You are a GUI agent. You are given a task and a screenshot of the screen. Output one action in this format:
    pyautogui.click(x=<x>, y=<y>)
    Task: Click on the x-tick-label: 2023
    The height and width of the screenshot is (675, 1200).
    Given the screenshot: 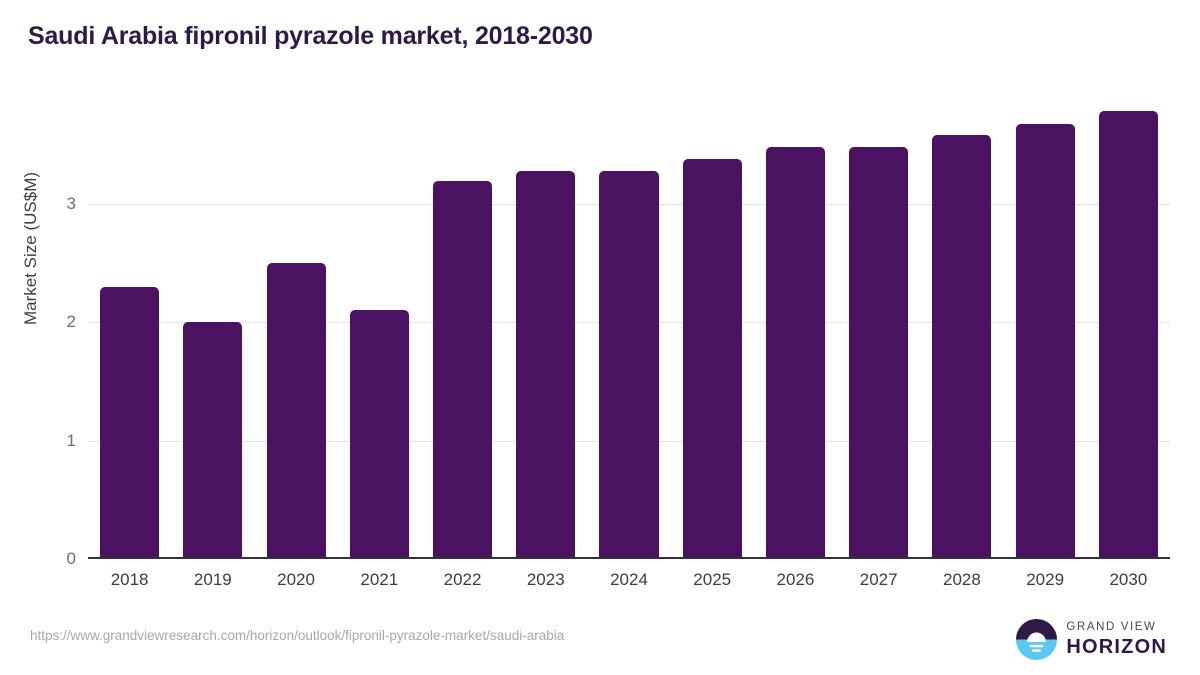 What is the action you would take?
    pyautogui.click(x=545, y=579)
    